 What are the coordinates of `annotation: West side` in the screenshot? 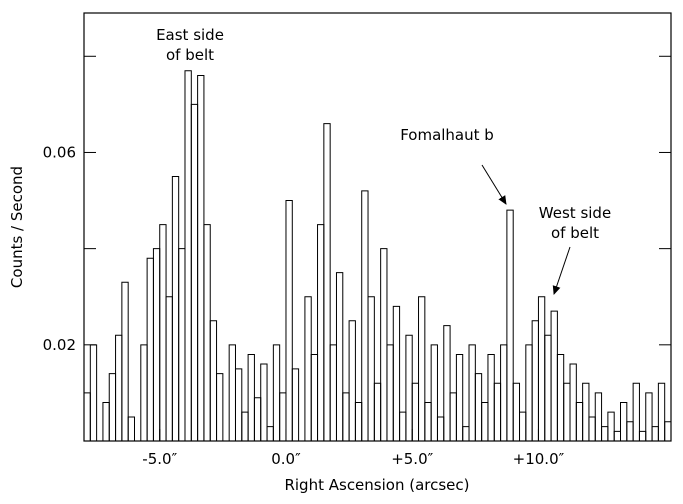 It's located at (575, 213).